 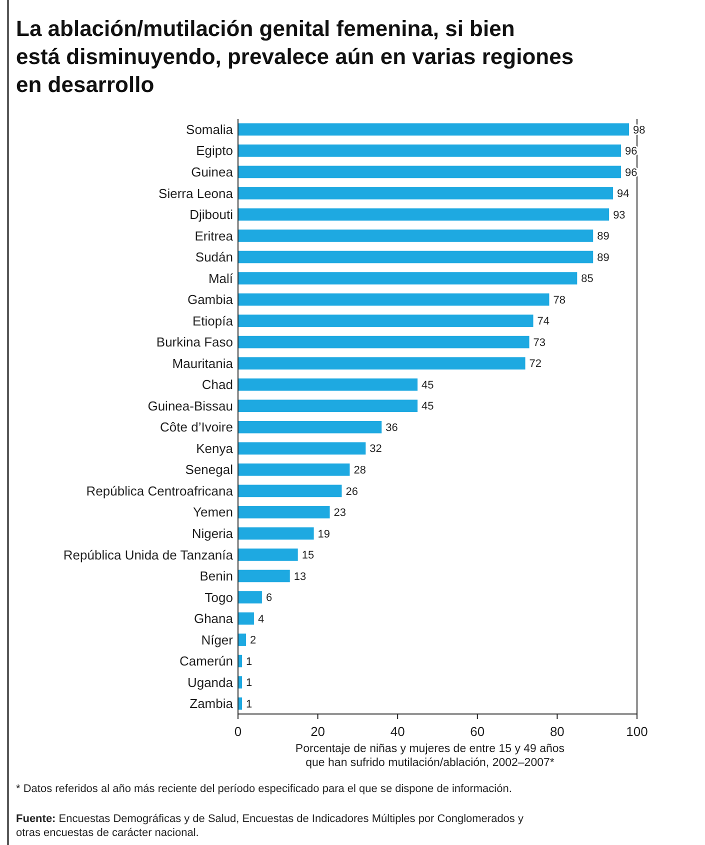 I want to click on data-label: 94, so click(x=623, y=194).